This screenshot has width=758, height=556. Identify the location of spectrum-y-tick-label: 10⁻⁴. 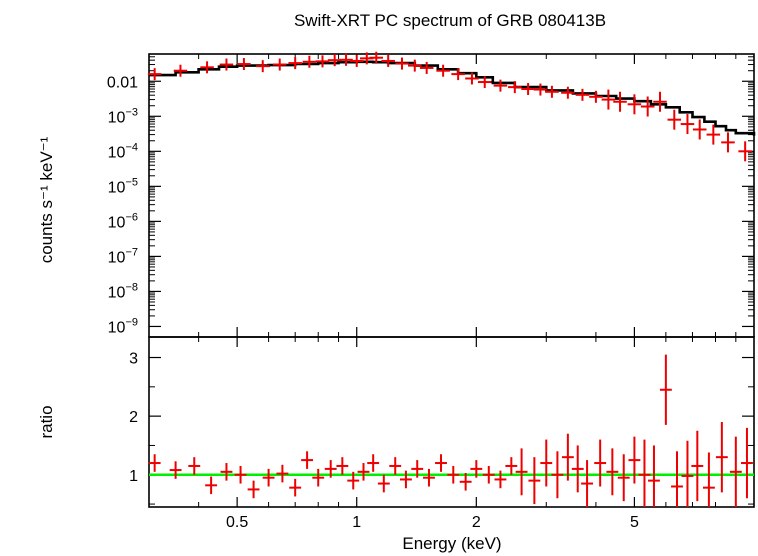
(123, 151).